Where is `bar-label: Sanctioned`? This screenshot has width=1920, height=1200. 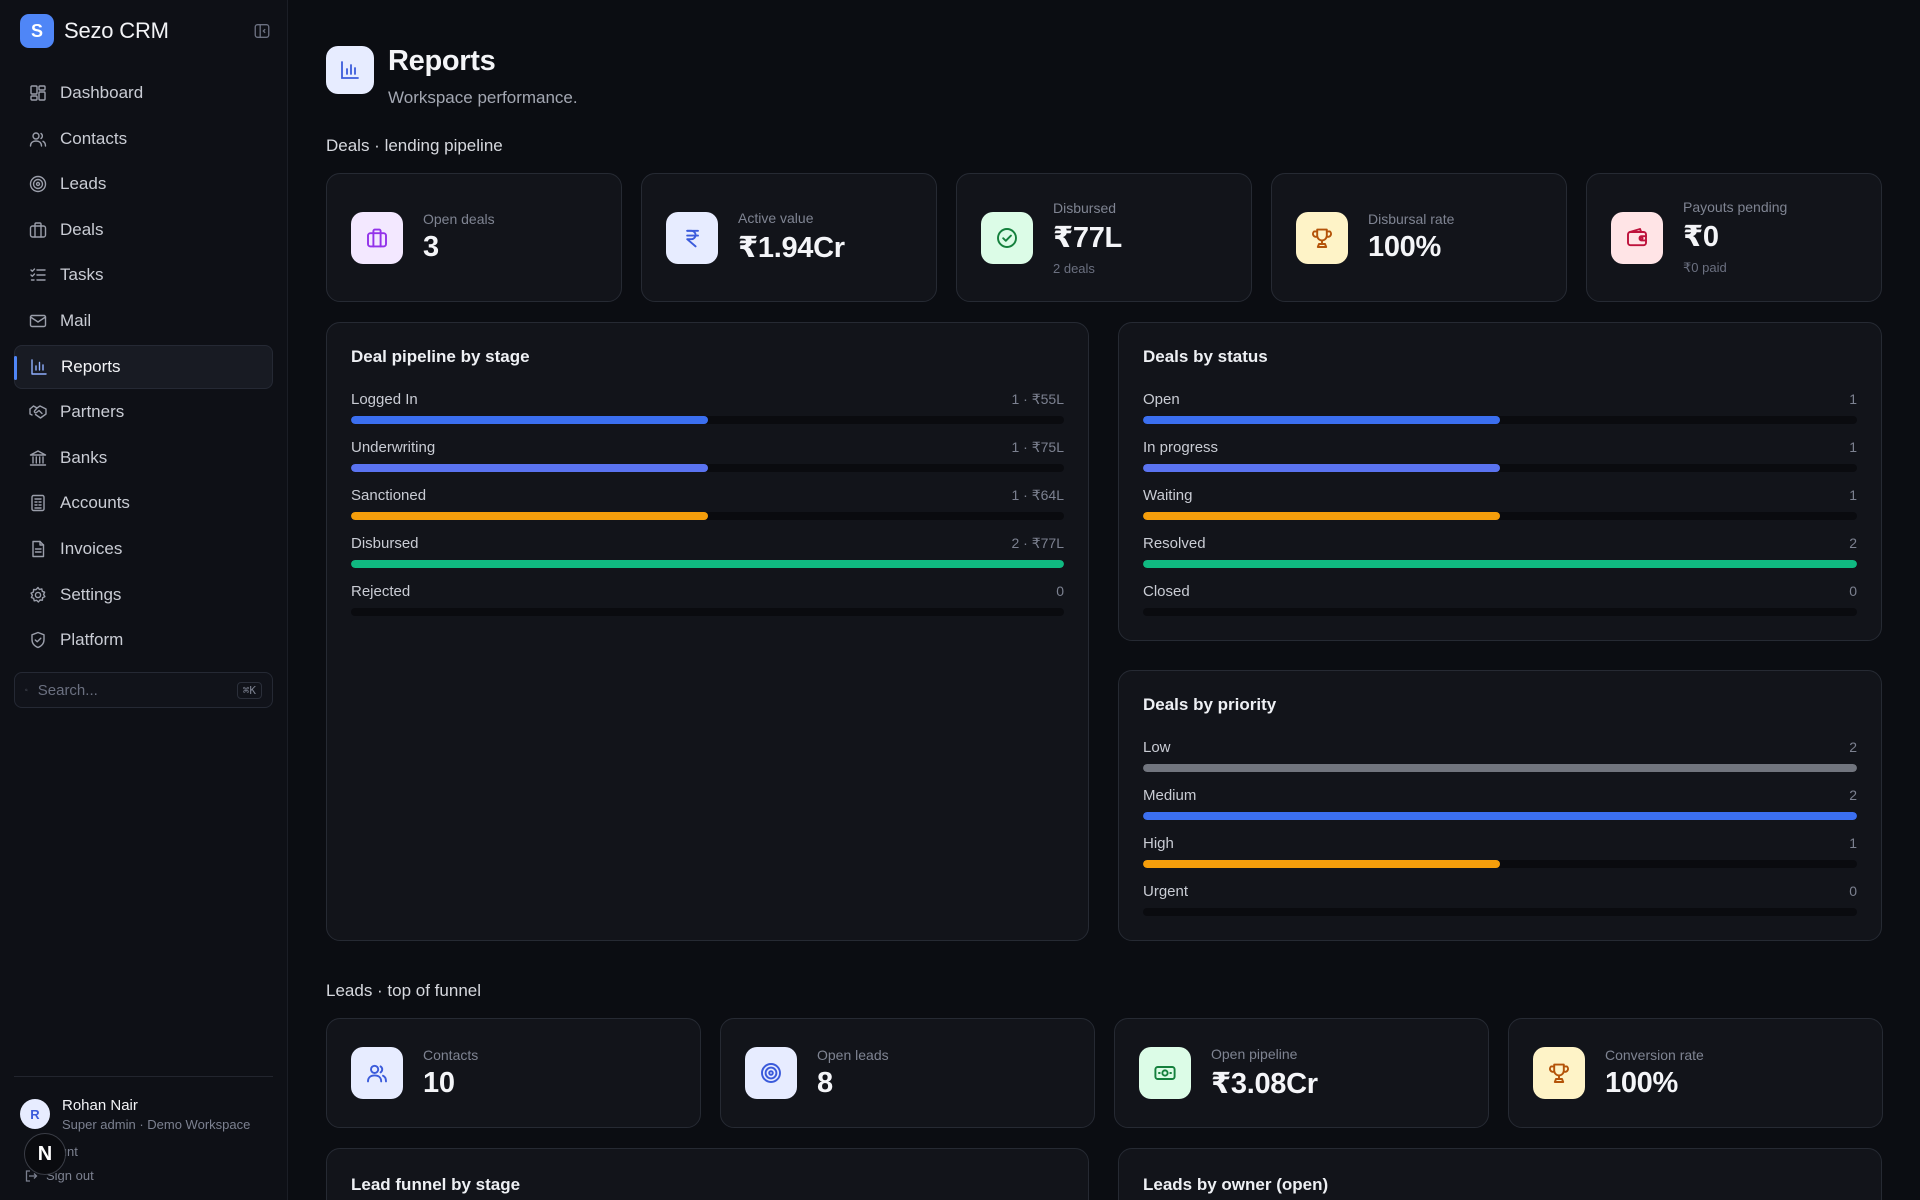
bar-label: Sanctioned is located at coordinates (389, 495).